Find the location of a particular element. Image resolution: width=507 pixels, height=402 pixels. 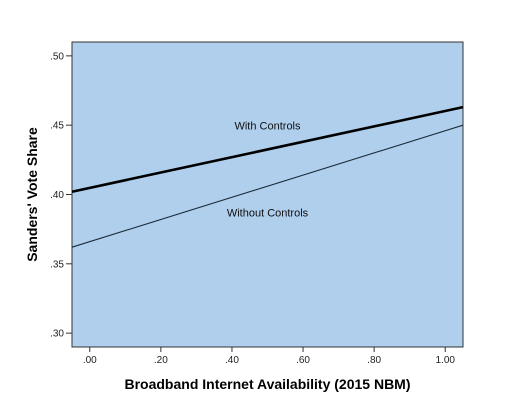

x-tick-label: .40 is located at coordinates (232, 360).